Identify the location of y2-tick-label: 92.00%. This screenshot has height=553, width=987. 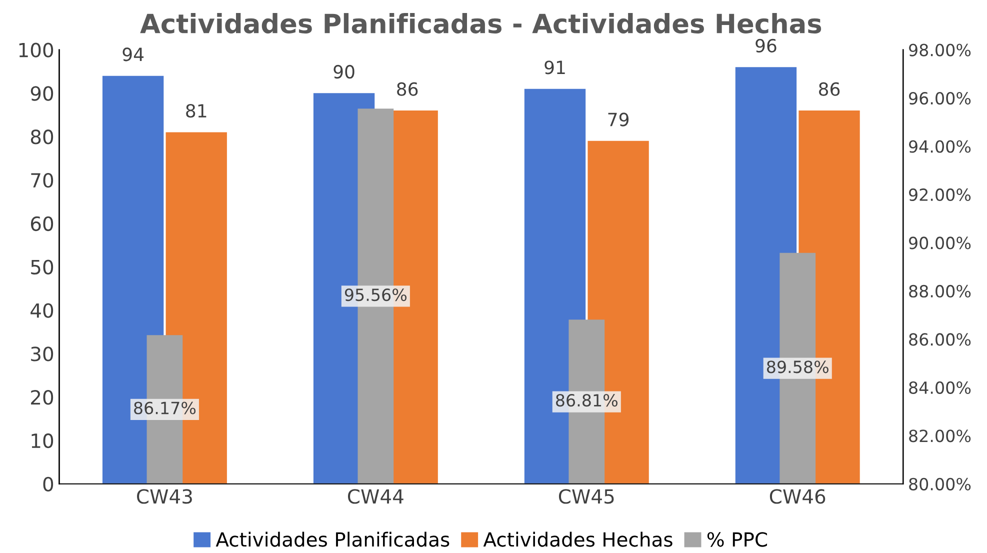
(940, 195).